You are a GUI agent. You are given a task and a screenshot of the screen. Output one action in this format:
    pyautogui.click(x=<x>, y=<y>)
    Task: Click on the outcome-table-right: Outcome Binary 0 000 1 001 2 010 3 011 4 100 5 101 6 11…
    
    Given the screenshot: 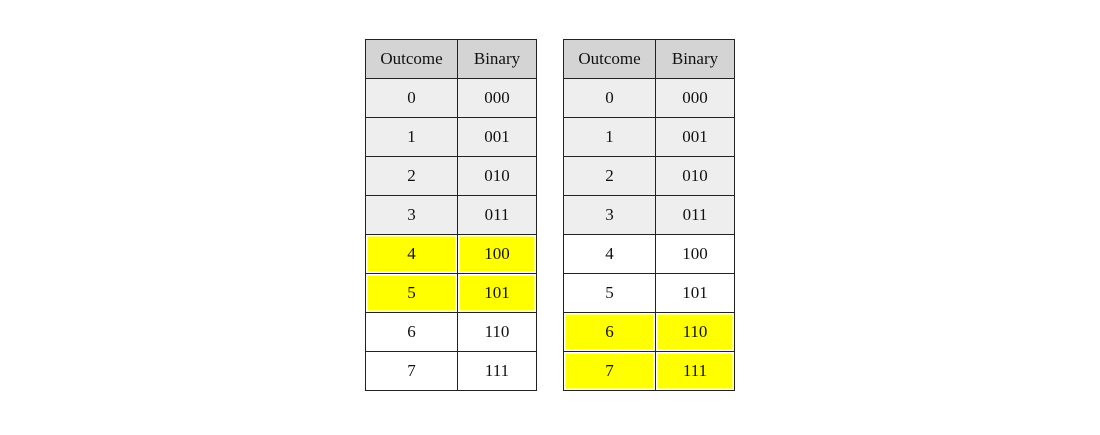 What is the action you would take?
    pyautogui.click(x=649, y=215)
    